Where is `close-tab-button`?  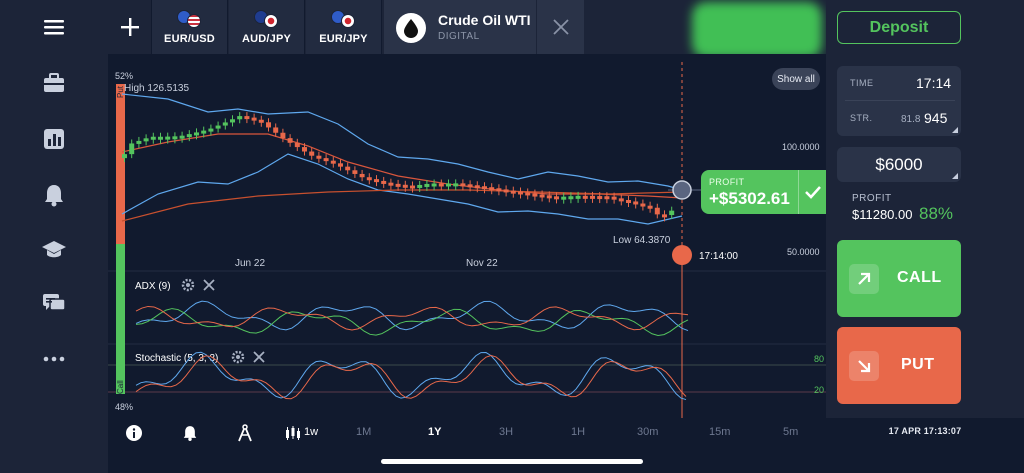
close-tab-button is located at coordinates (560, 27).